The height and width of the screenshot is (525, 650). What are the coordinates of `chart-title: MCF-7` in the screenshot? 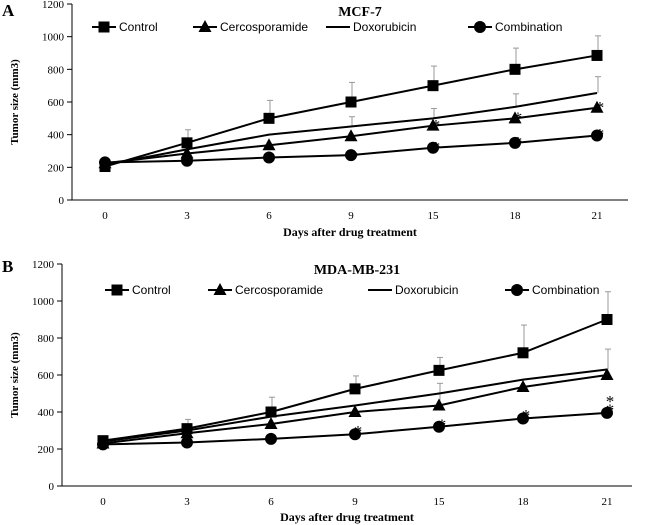 It's located at (360, 12).